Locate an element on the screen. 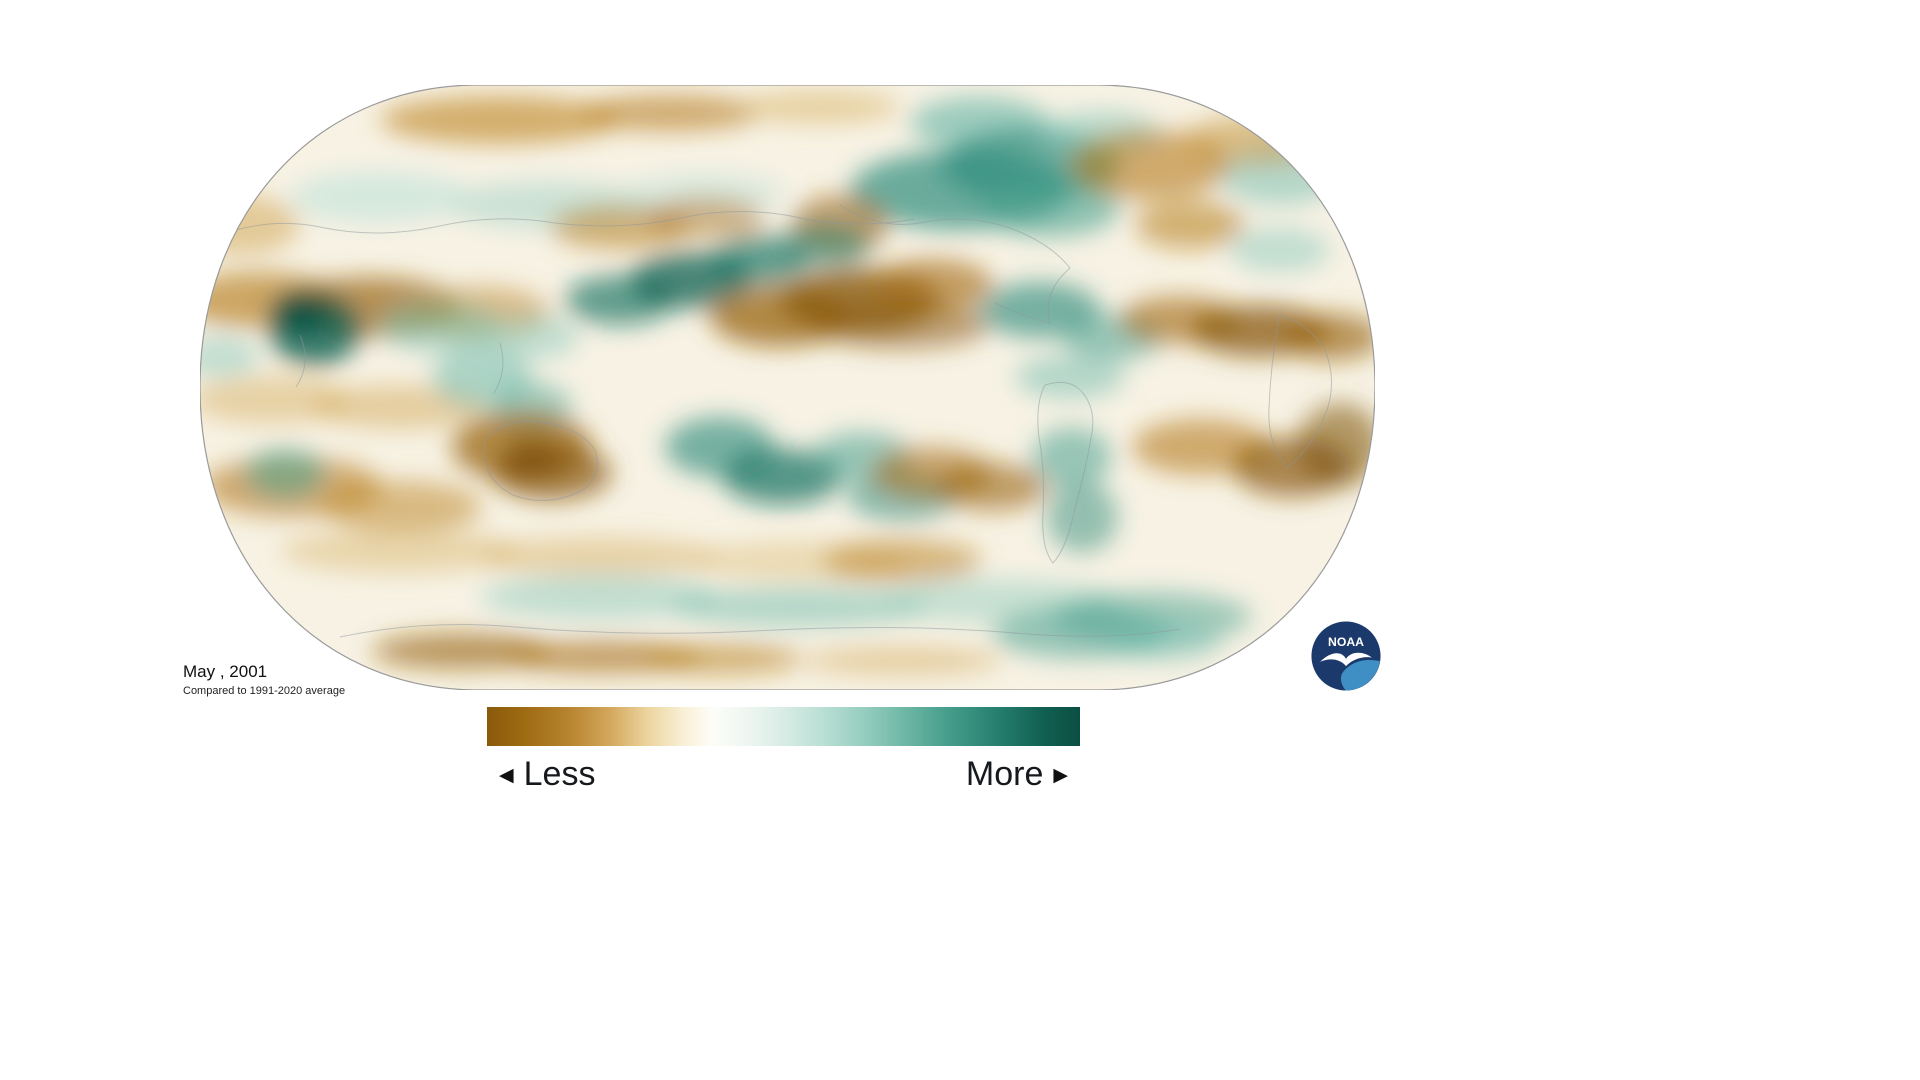 The width and height of the screenshot is (1920, 1080). less-legend-group: ◀ Less is located at coordinates (547, 774).